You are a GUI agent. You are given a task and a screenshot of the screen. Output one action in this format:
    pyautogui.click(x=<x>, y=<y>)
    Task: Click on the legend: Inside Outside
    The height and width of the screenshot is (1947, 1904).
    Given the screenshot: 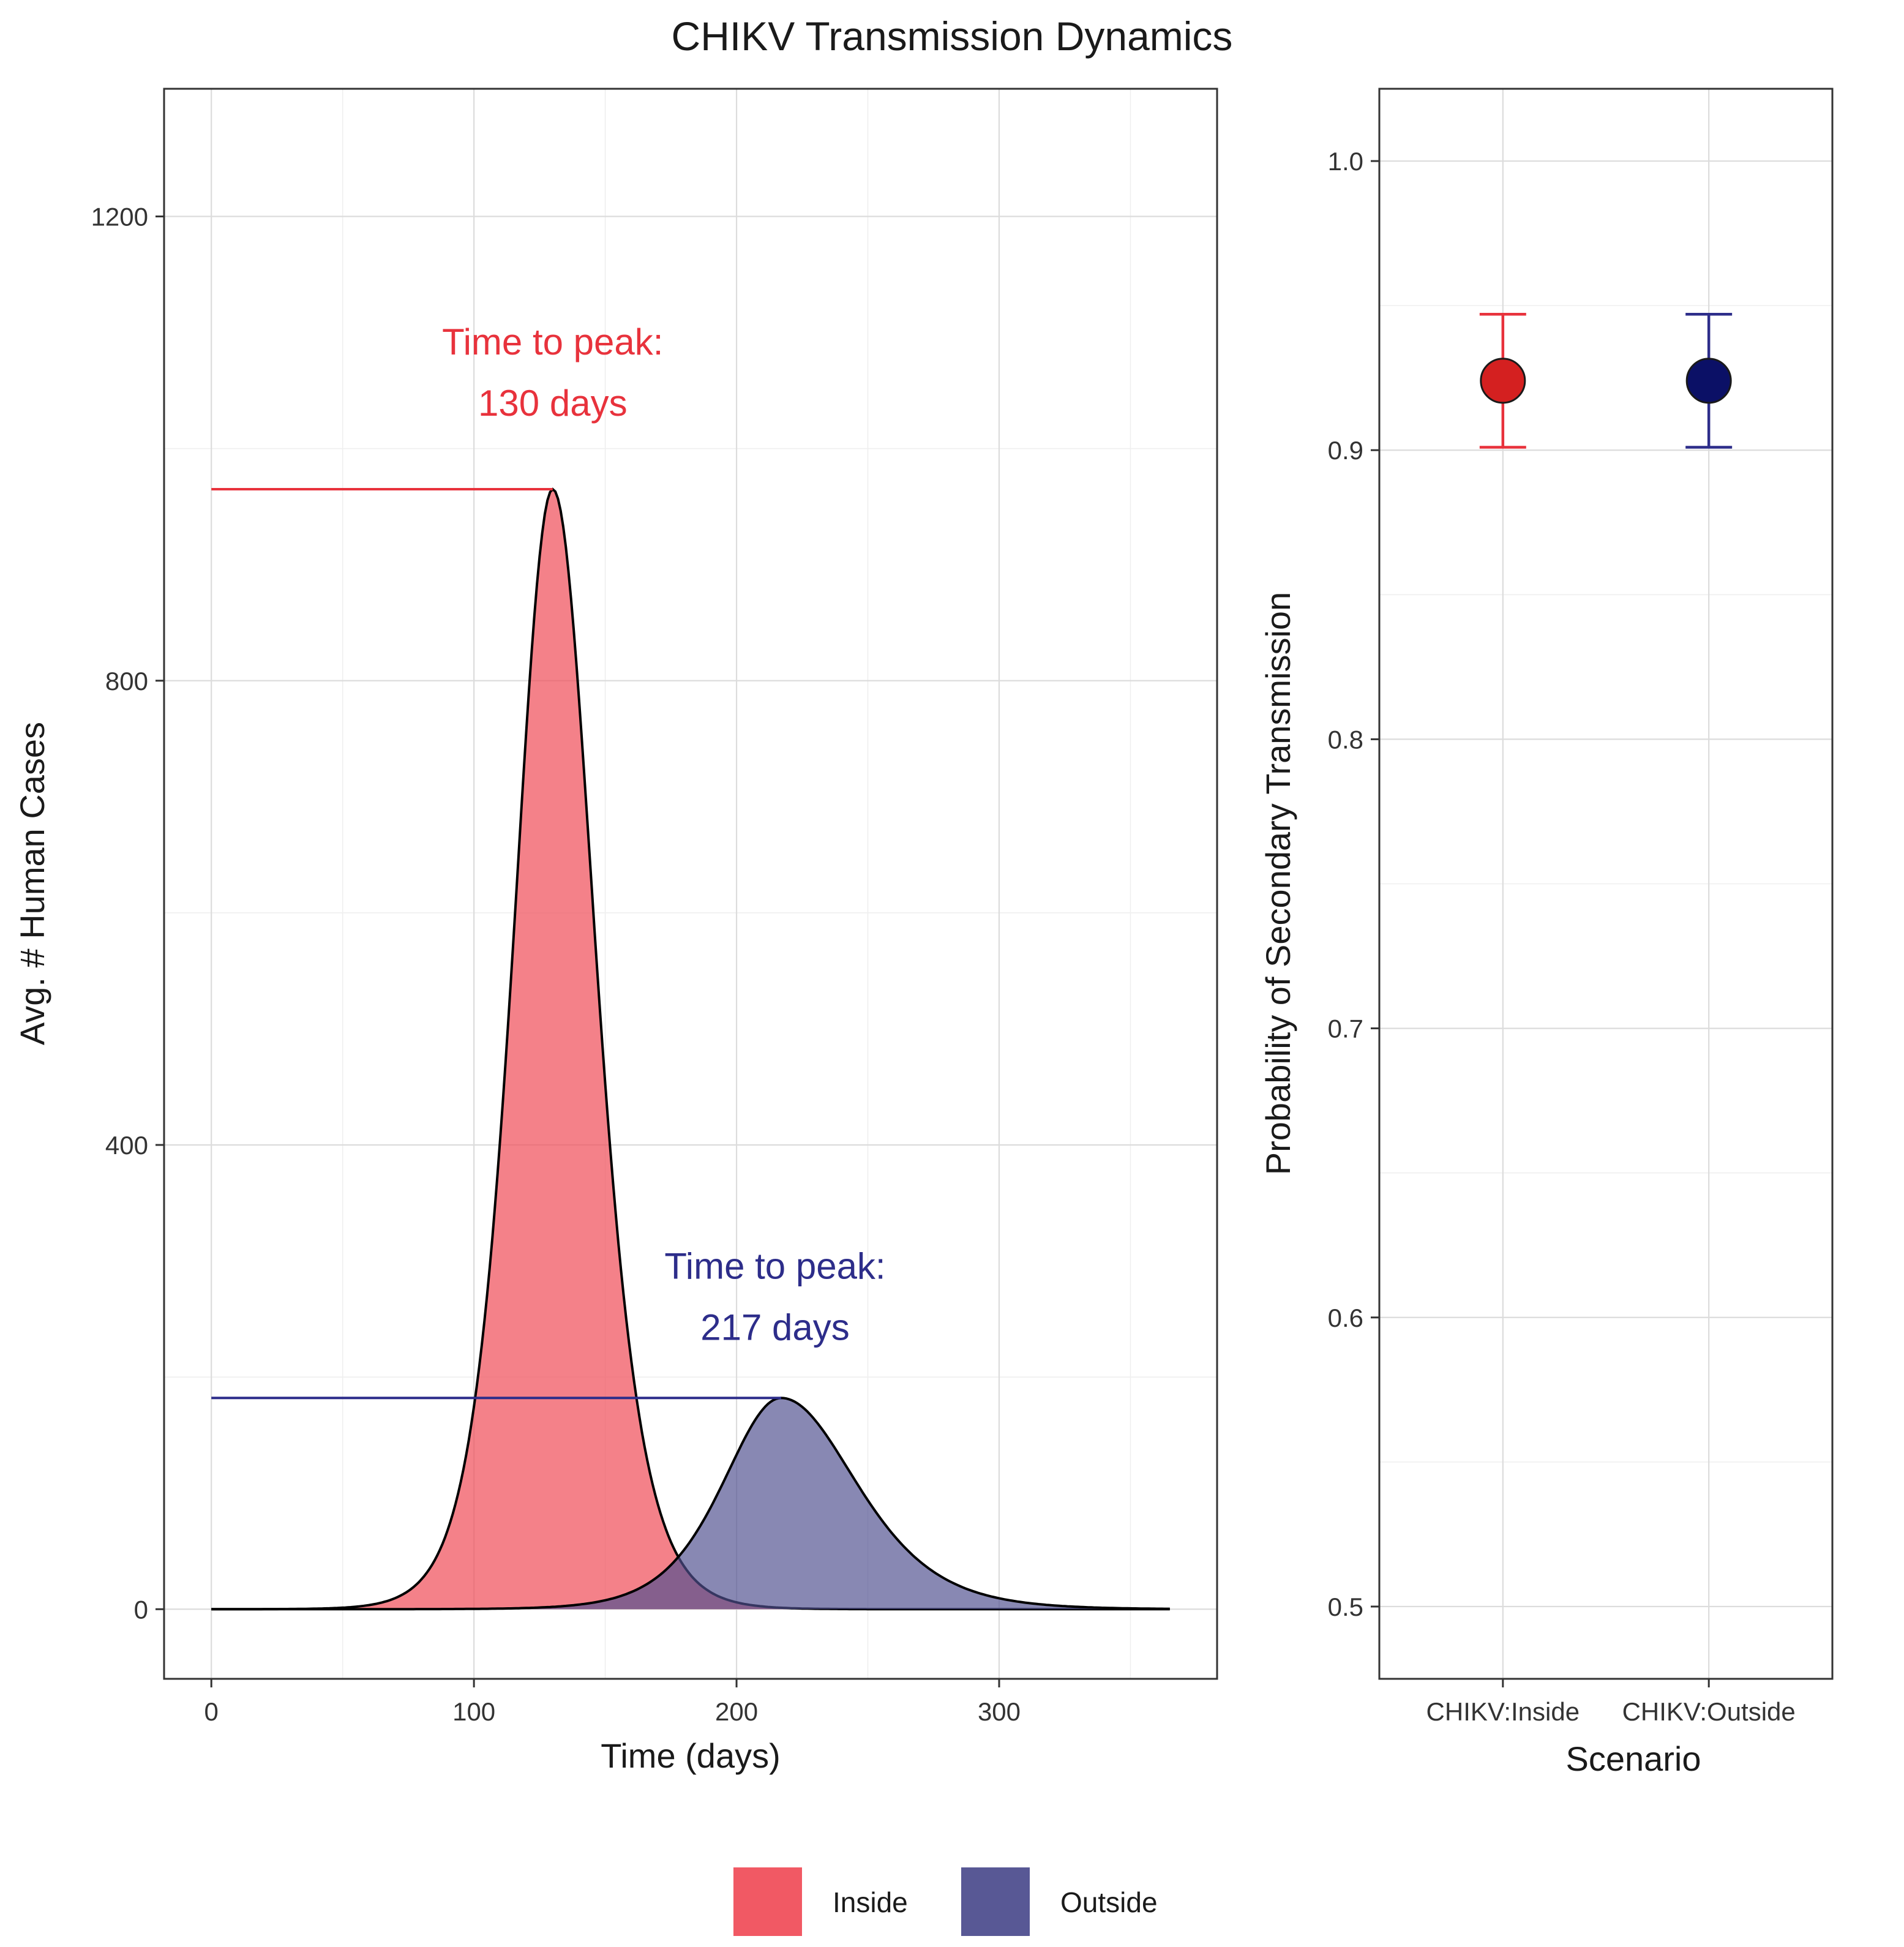 What is the action you would take?
    pyautogui.click(x=945, y=1902)
    